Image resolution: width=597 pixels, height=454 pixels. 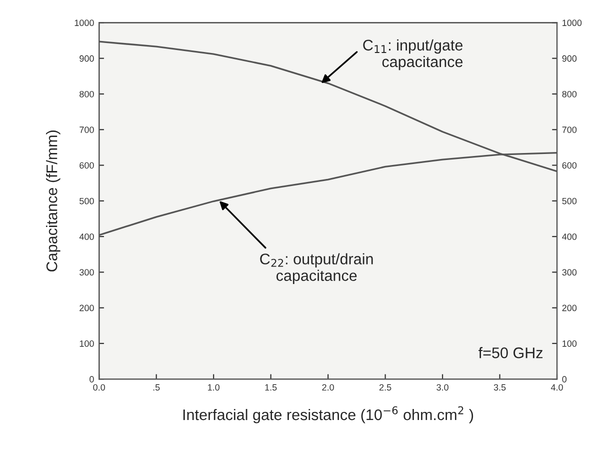 I want to click on y-tick-label: 400, so click(x=86, y=237).